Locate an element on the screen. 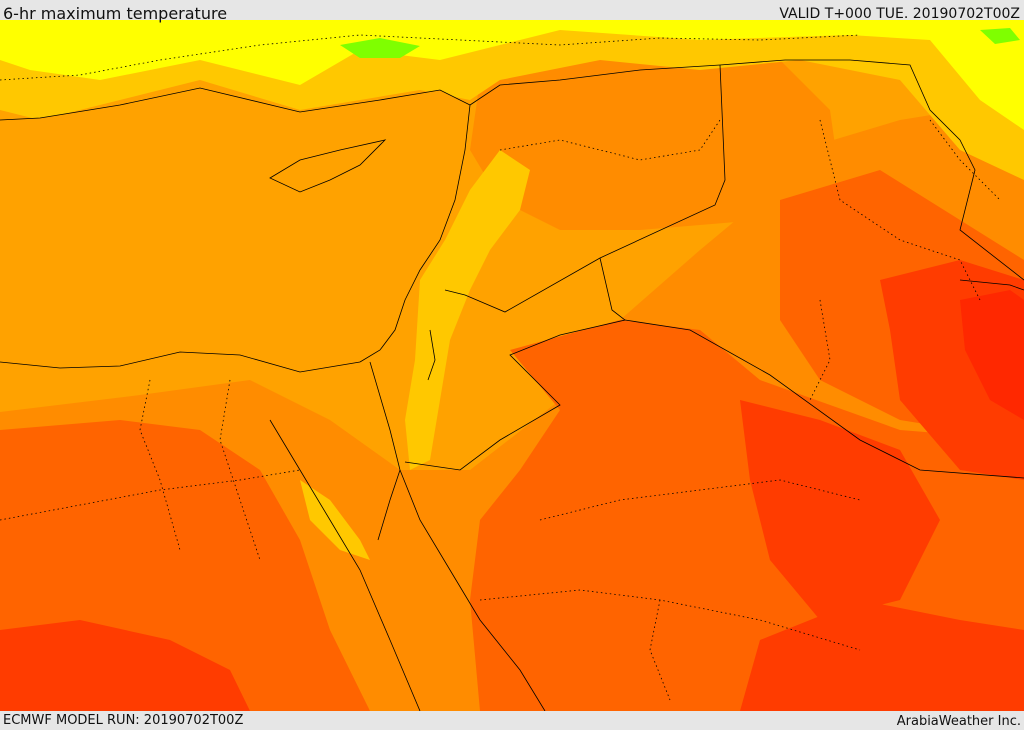  border-iraq-iran is located at coordinates (904, 170).